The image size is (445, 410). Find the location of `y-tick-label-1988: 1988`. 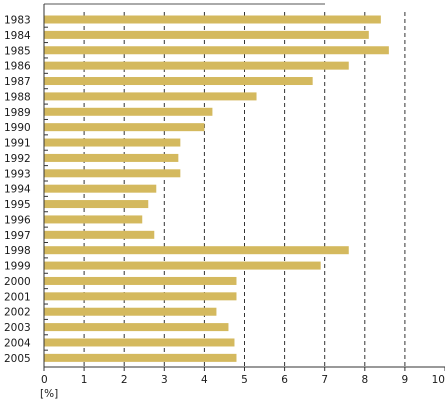

y-tick-label-1988: 1988 is located at coordinates (17, 97).